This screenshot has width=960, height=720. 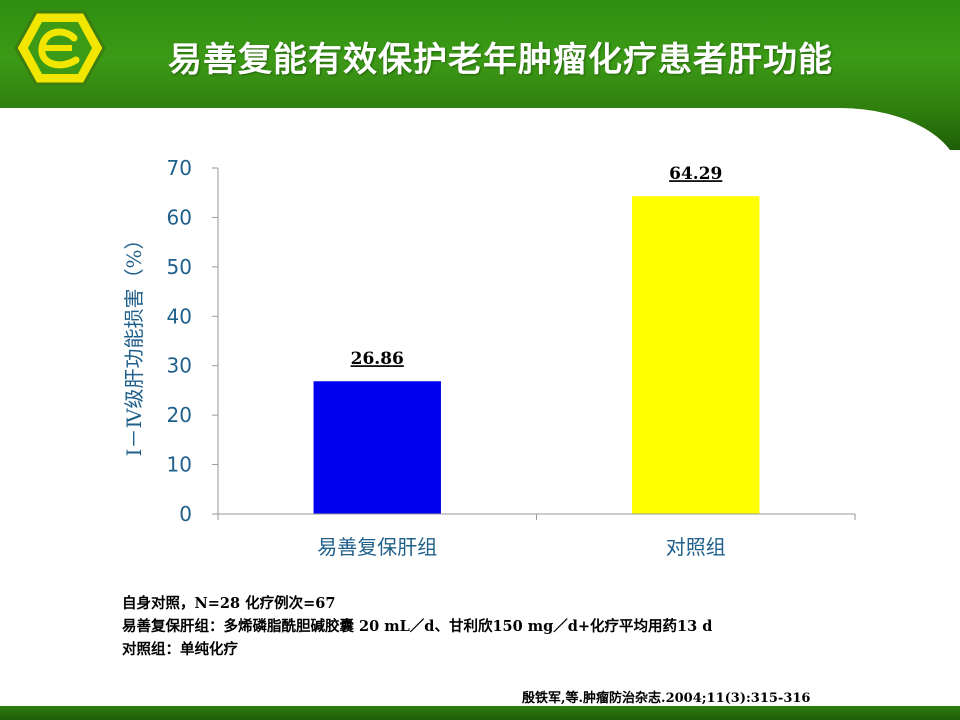 I want to click on bar-value-label: 26.86, so click(x=377, y=359).